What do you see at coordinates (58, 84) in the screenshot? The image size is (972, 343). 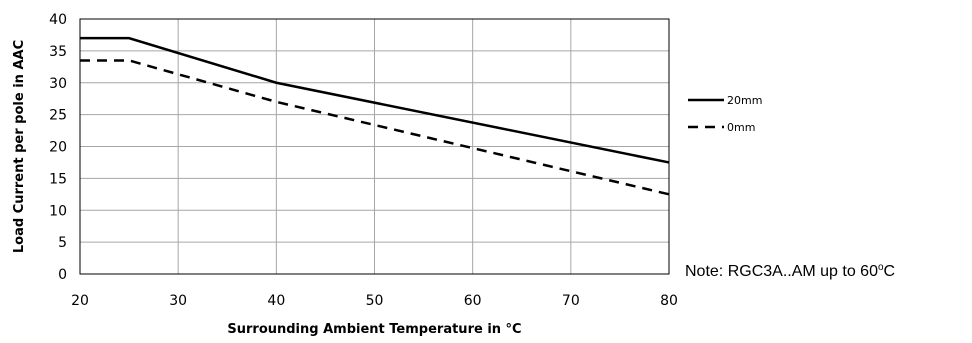 I see `y-tick-label-6: 30` at bounding box center [58, 84].